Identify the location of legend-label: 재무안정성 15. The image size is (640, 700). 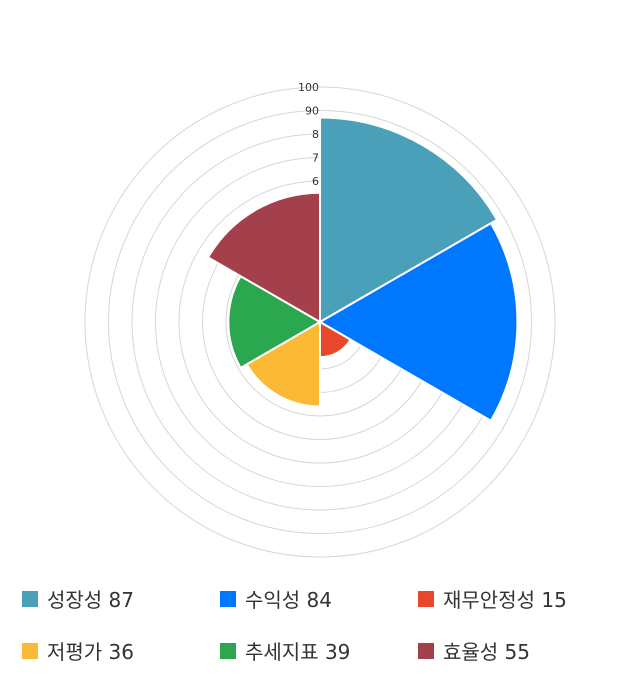
(505, 600).